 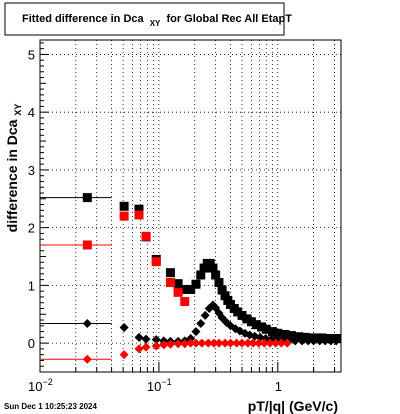 I want to click on x-tick-exponent: −2, so click(x=47, y=382).